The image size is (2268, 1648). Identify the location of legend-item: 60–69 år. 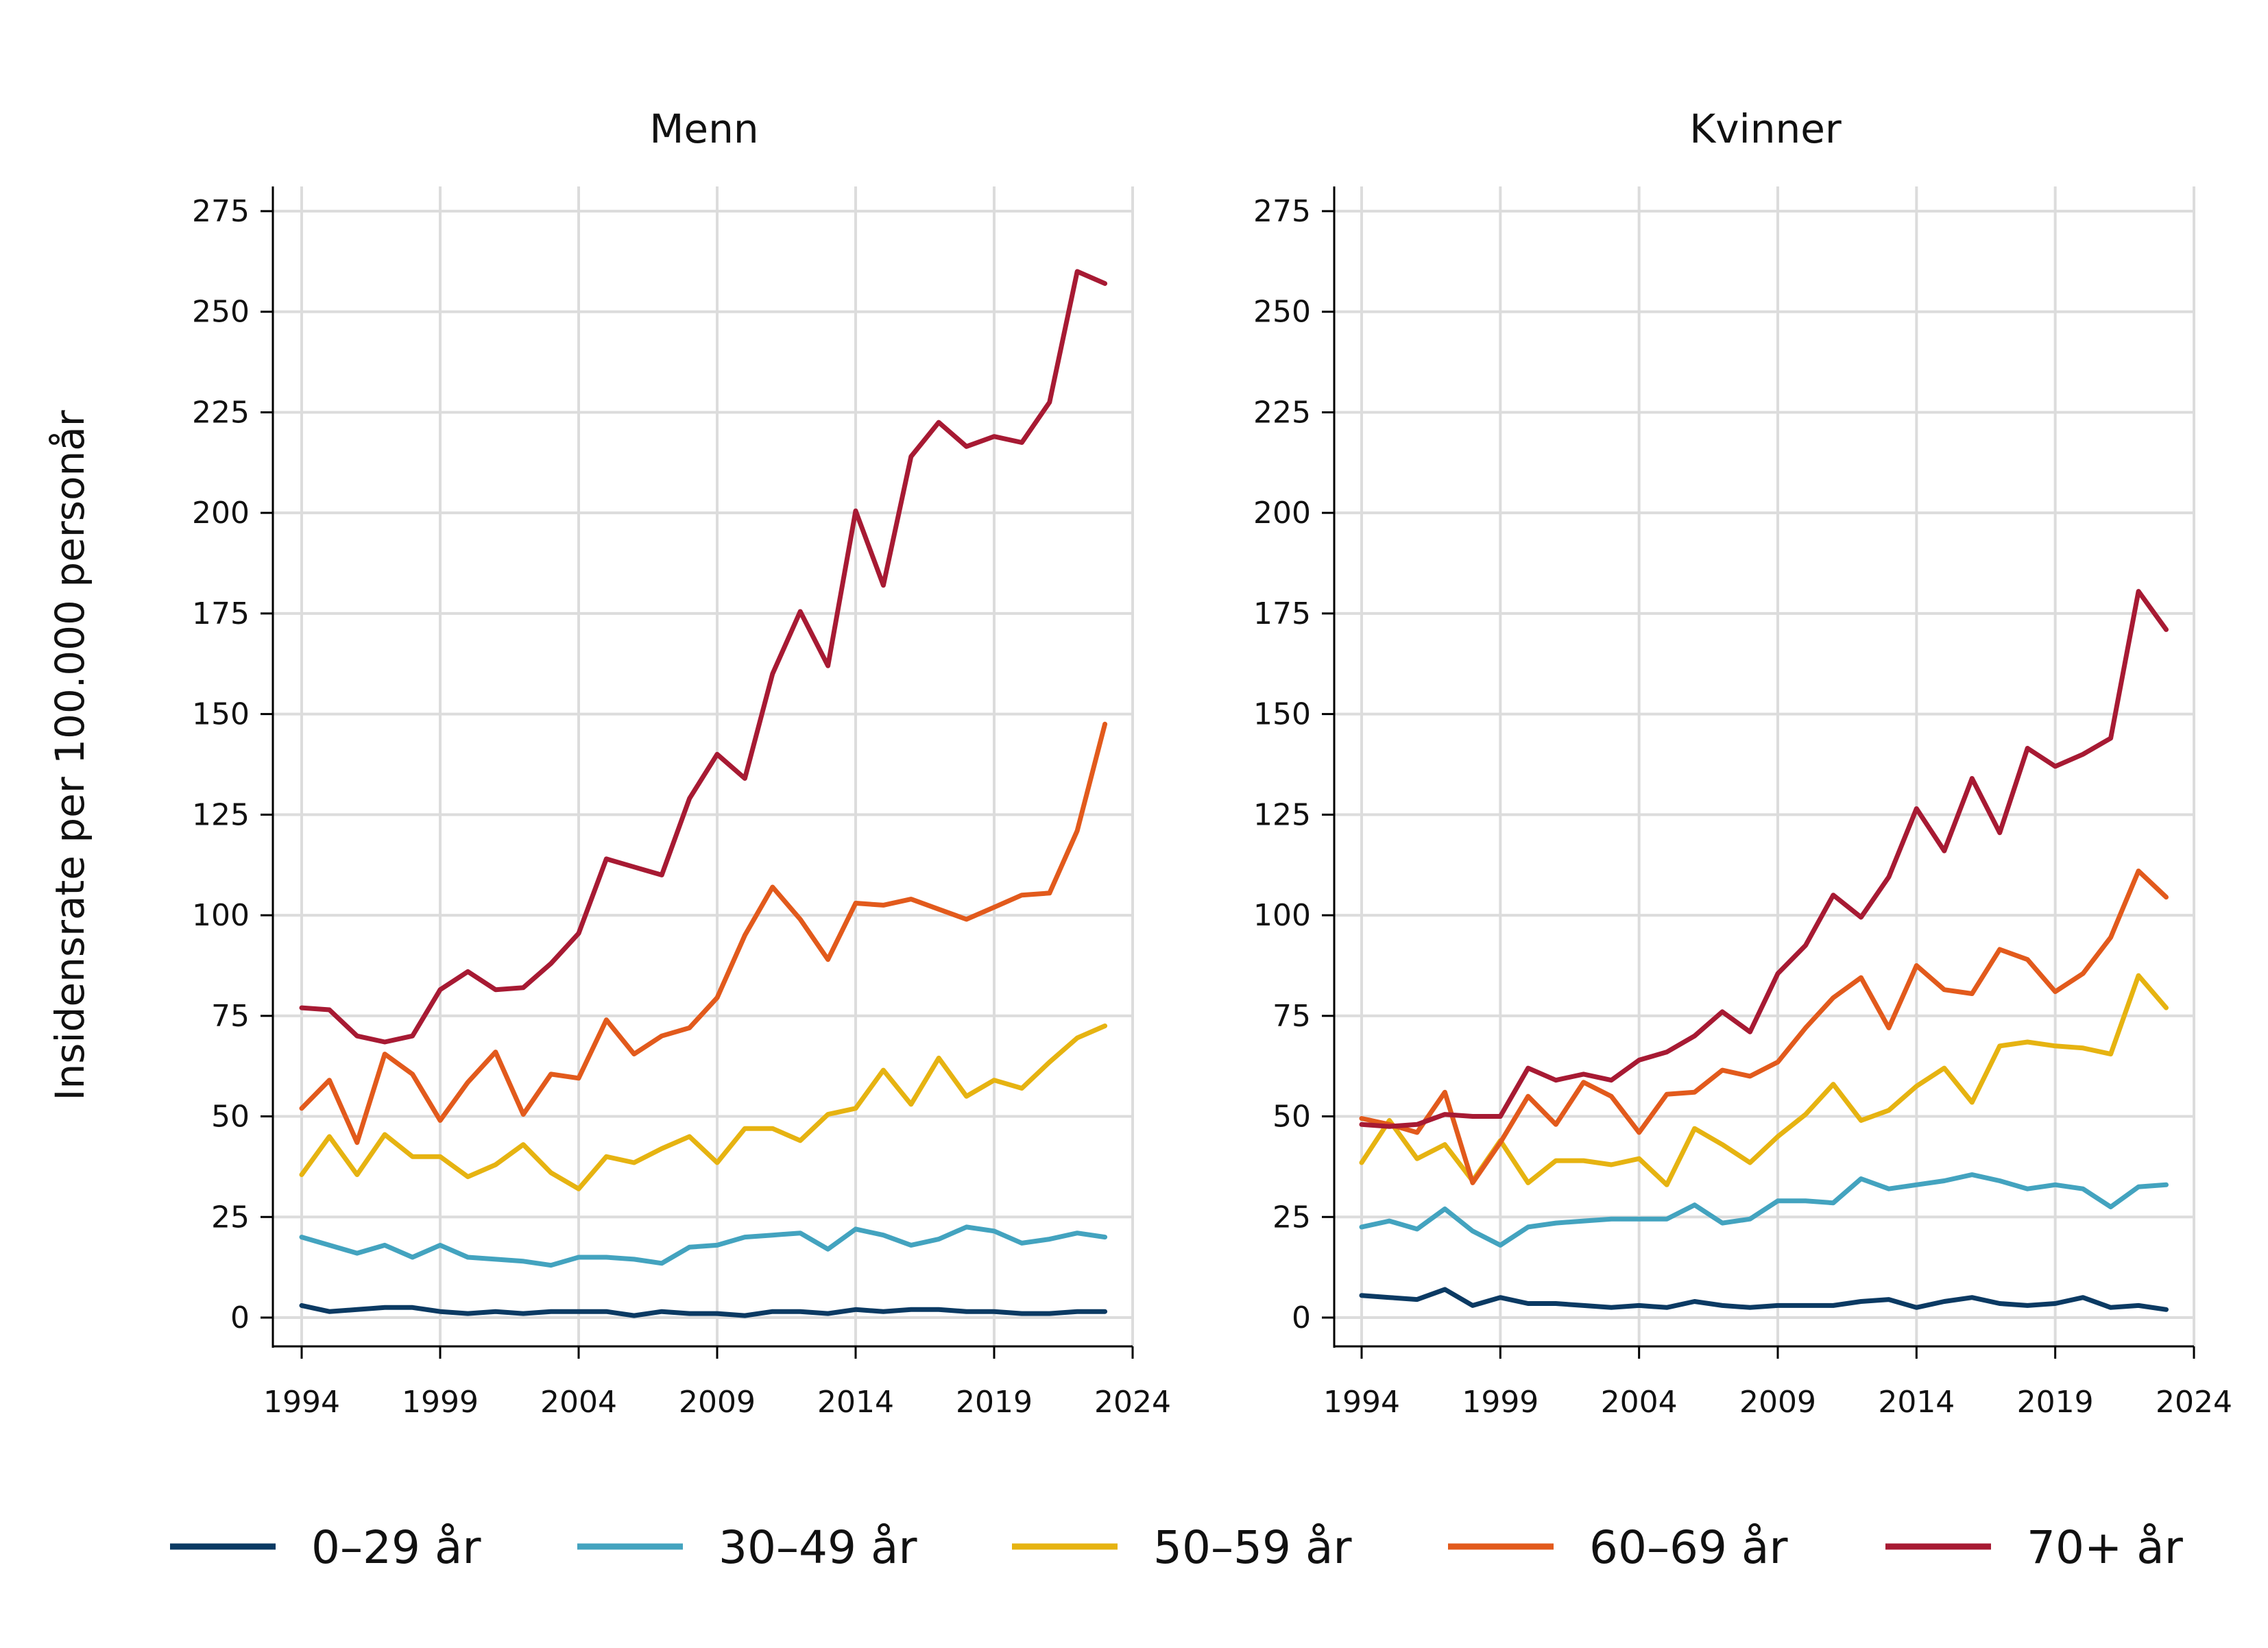
(1618, 1547).